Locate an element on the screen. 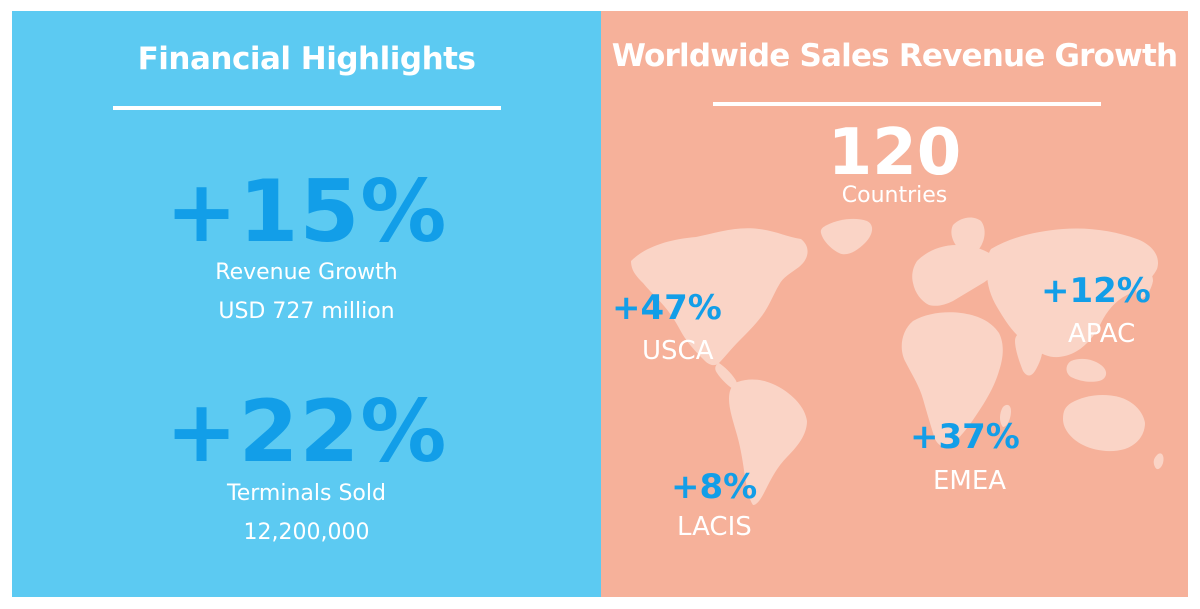  countries-label: Countries is located at coordinates (894, 195).